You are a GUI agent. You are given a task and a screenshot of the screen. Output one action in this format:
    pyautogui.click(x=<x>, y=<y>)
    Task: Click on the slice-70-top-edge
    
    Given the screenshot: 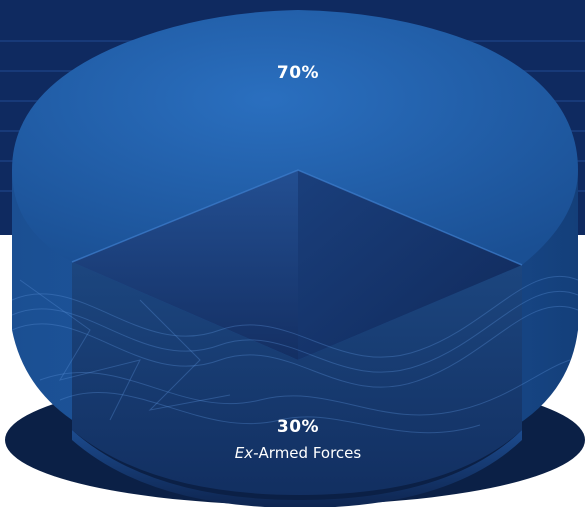 What is the action you would take?
    pyautogui.click(x=297, y=217)
    